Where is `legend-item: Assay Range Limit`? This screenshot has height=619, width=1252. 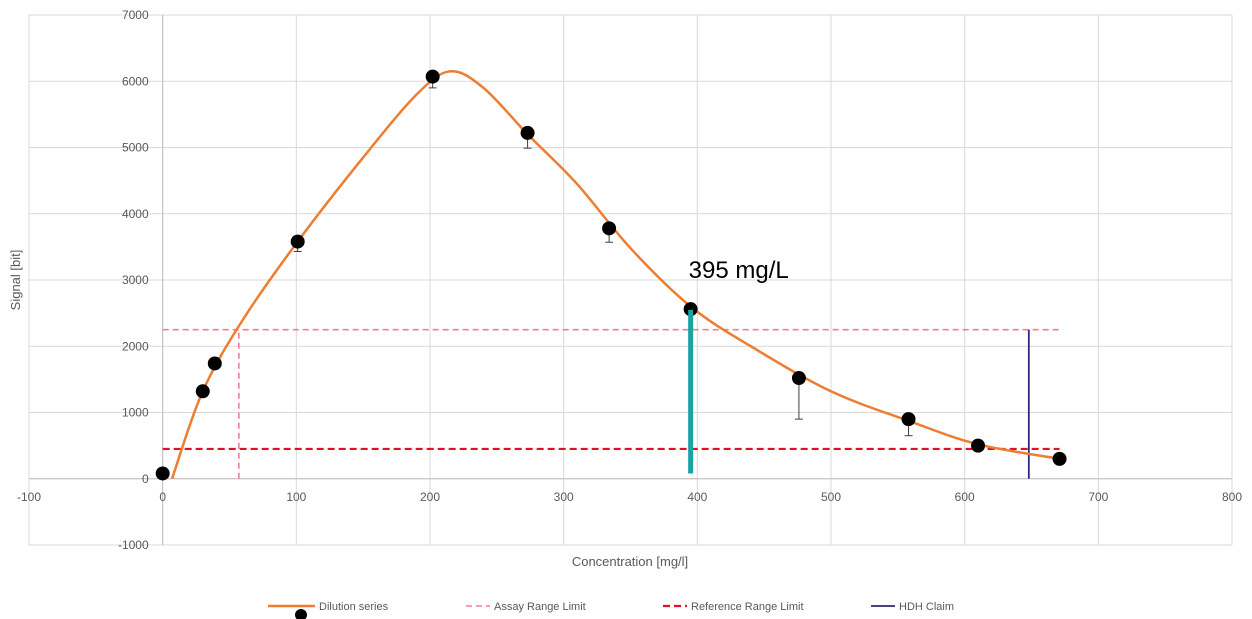
legend-item: Assay Range Limit is located at coordinates (526, 607).